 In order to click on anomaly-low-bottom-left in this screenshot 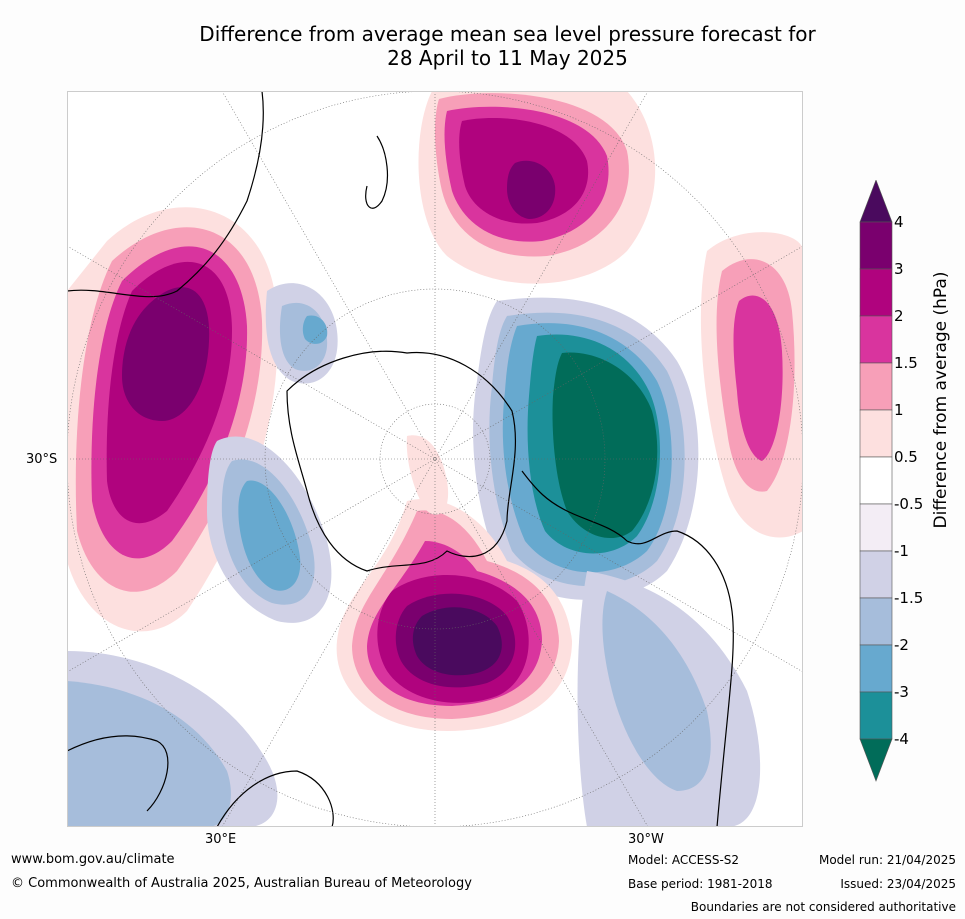, I will do `click(172, 739)`.